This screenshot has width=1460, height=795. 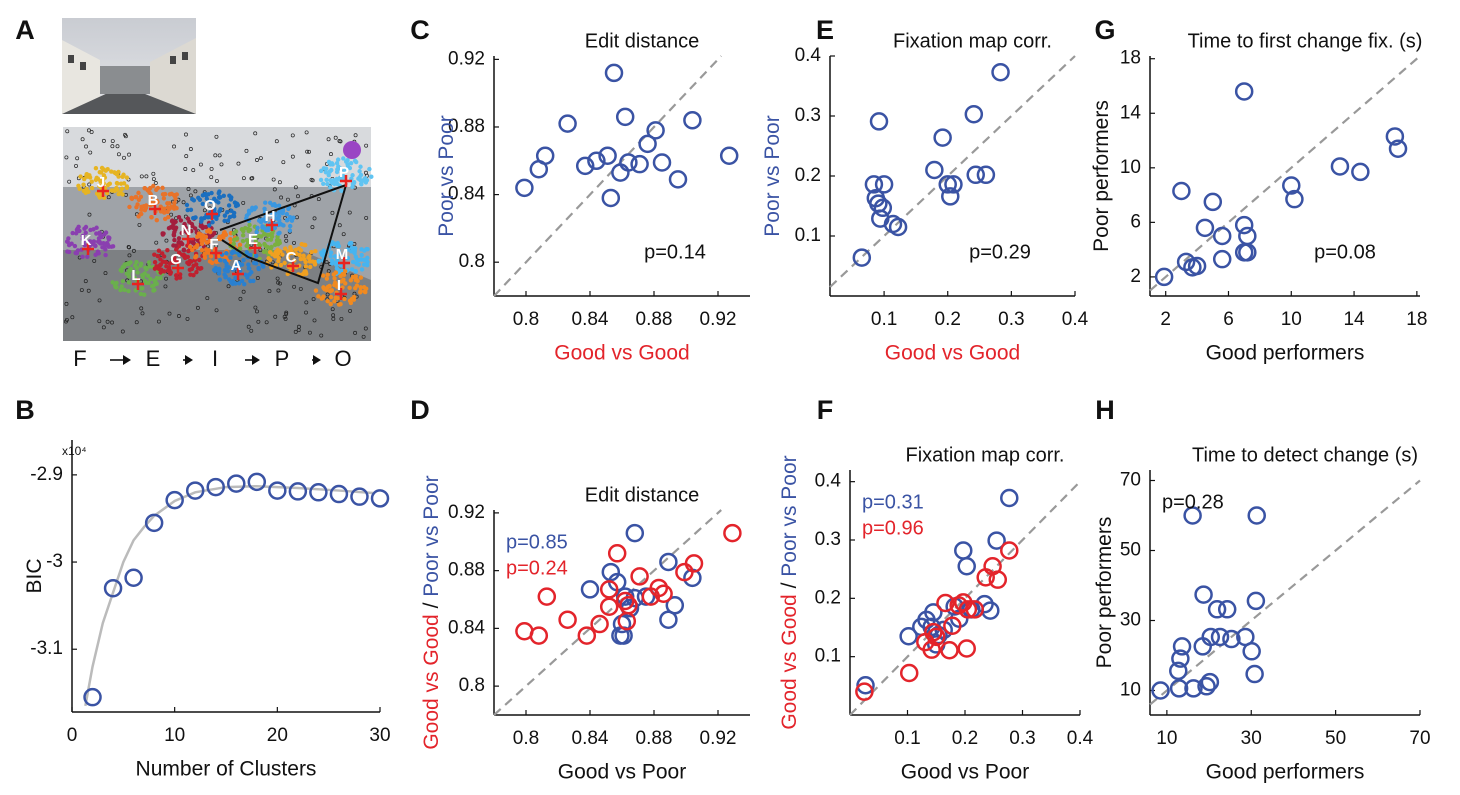 What do you see at coordinates (621, 353) in the screenshot?
I see `x-axis-label: Good vs Good` at bounding box center [621, 353].